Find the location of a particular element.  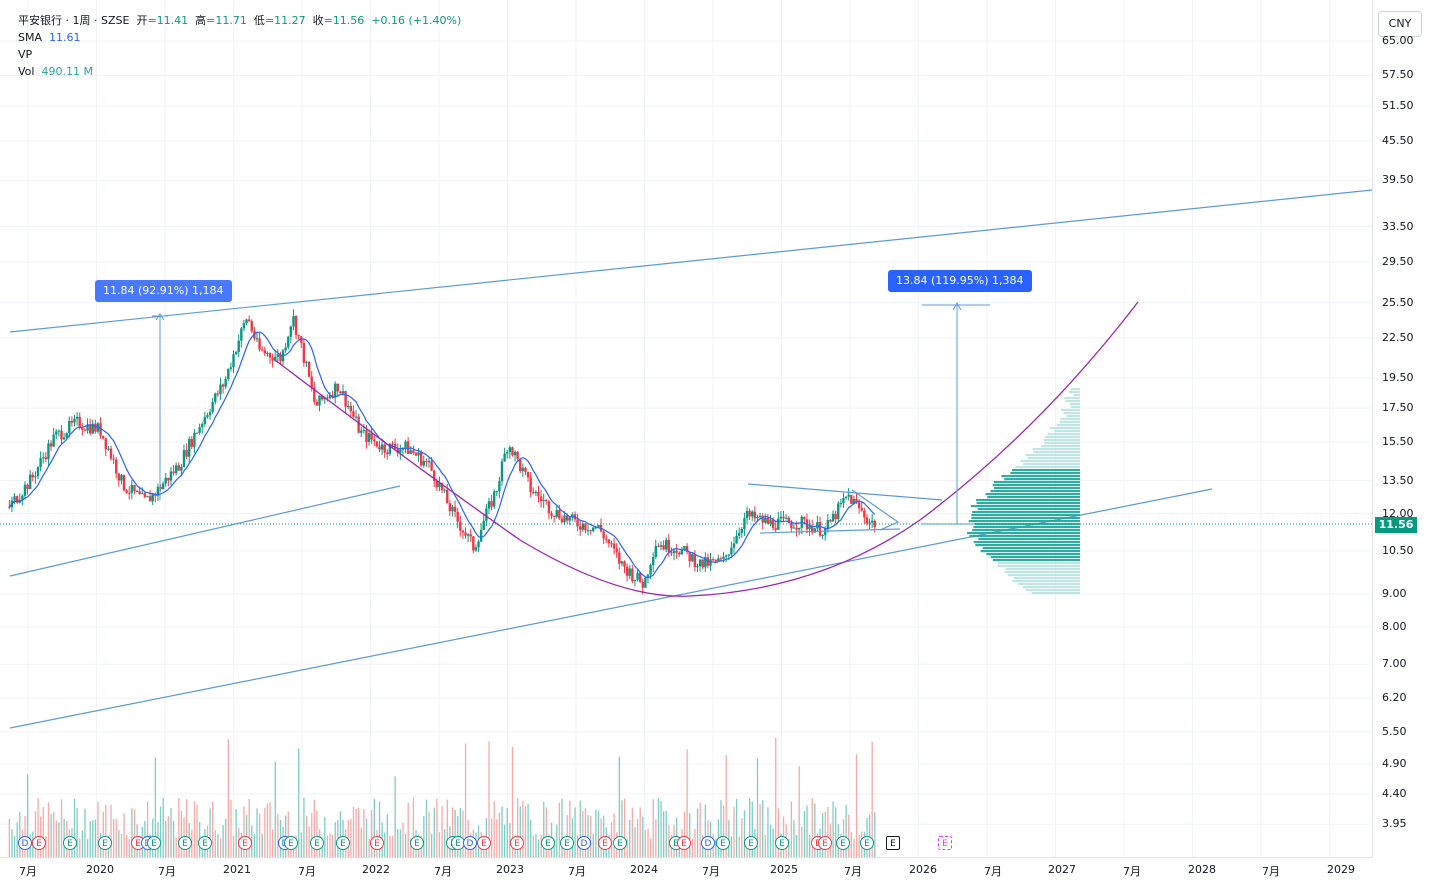

mid-trendline is located at coordinates (205, 531).